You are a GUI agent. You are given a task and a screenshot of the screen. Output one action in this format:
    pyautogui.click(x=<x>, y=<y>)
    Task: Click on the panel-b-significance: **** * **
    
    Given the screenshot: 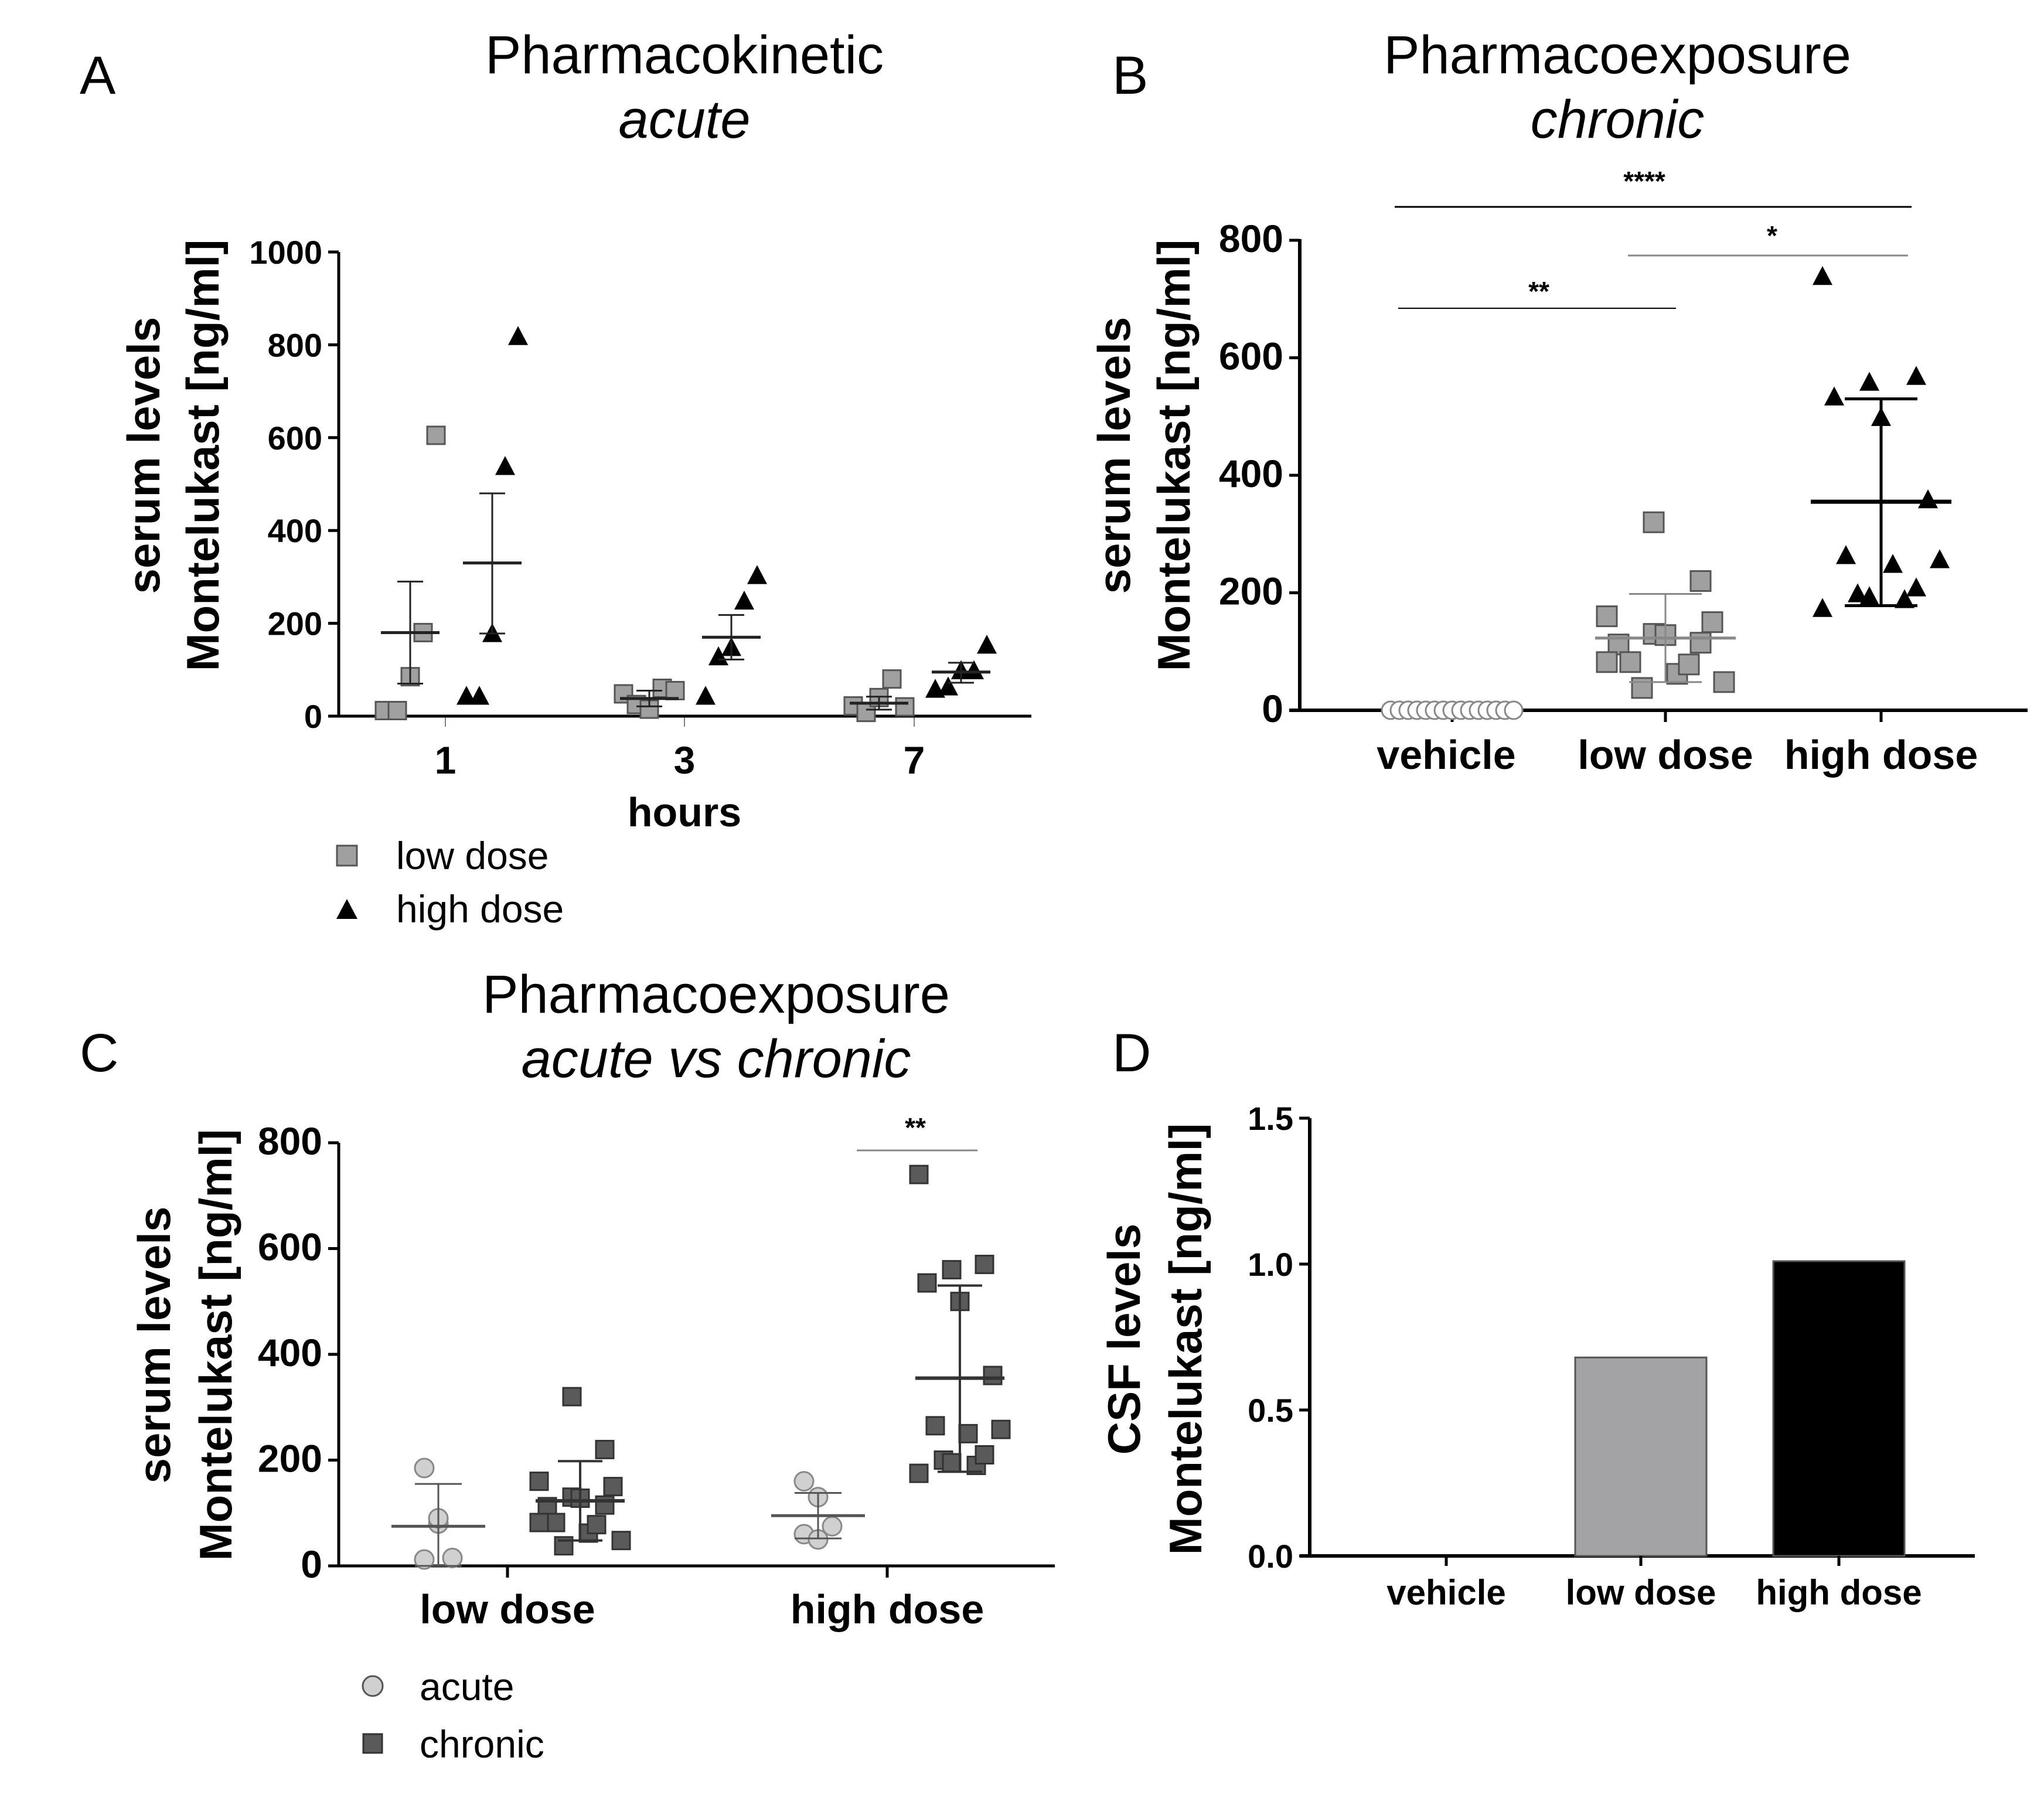 What is the action you would take?
    pyautogui.click(x=1653, y=237)
    